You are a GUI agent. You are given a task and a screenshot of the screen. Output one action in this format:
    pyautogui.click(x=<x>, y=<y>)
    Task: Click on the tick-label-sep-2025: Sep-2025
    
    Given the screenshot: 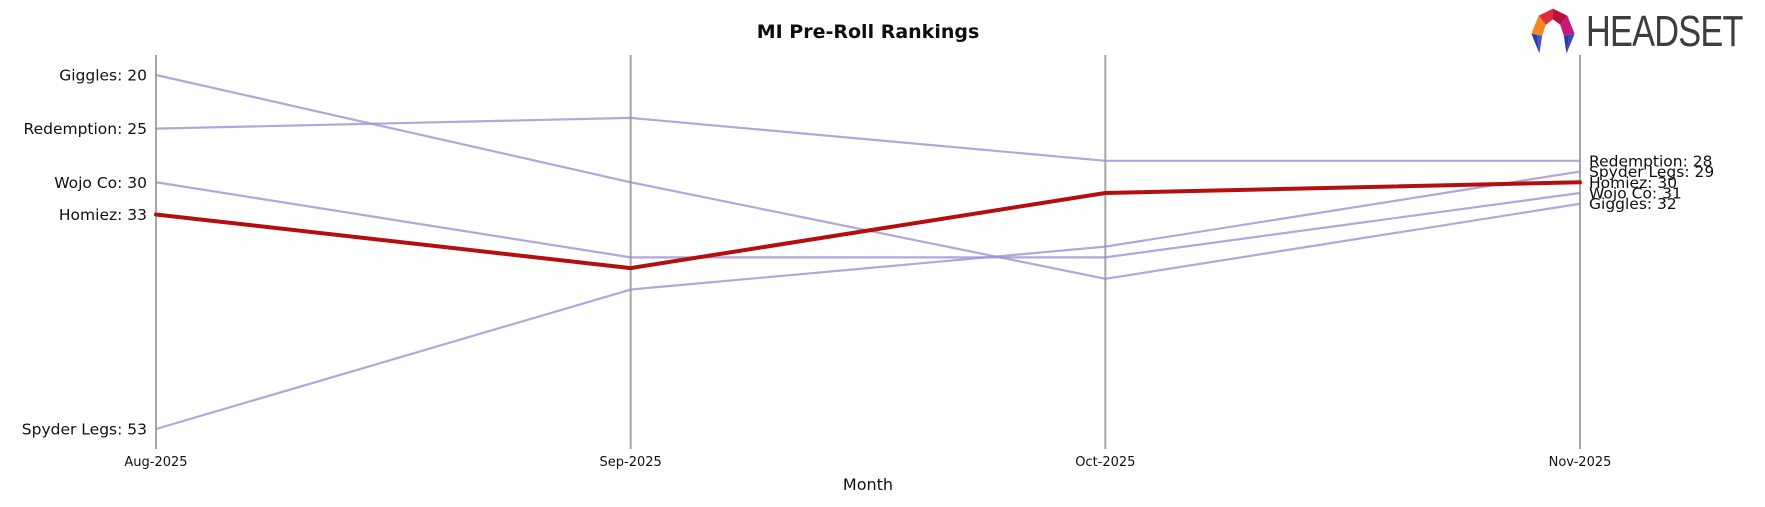 What is the action you would take?
    pyautogui.click(x=631, y=462)
    